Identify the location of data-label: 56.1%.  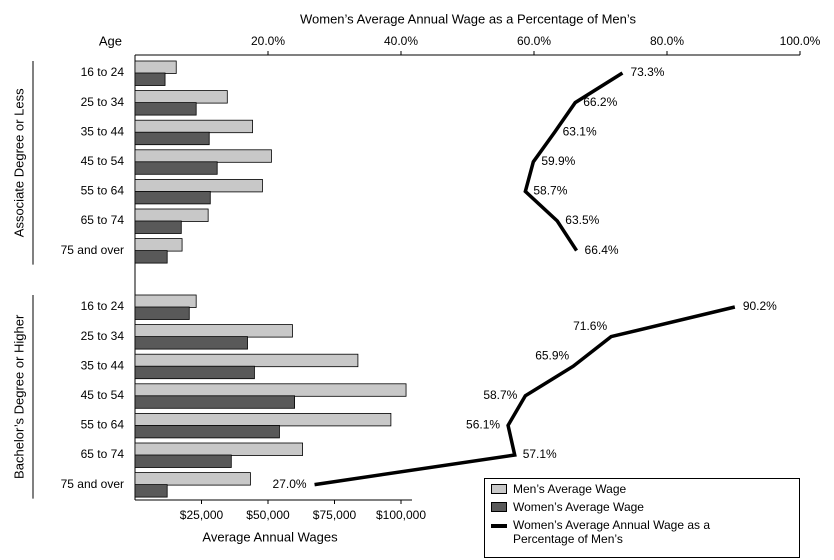
(483, 425).